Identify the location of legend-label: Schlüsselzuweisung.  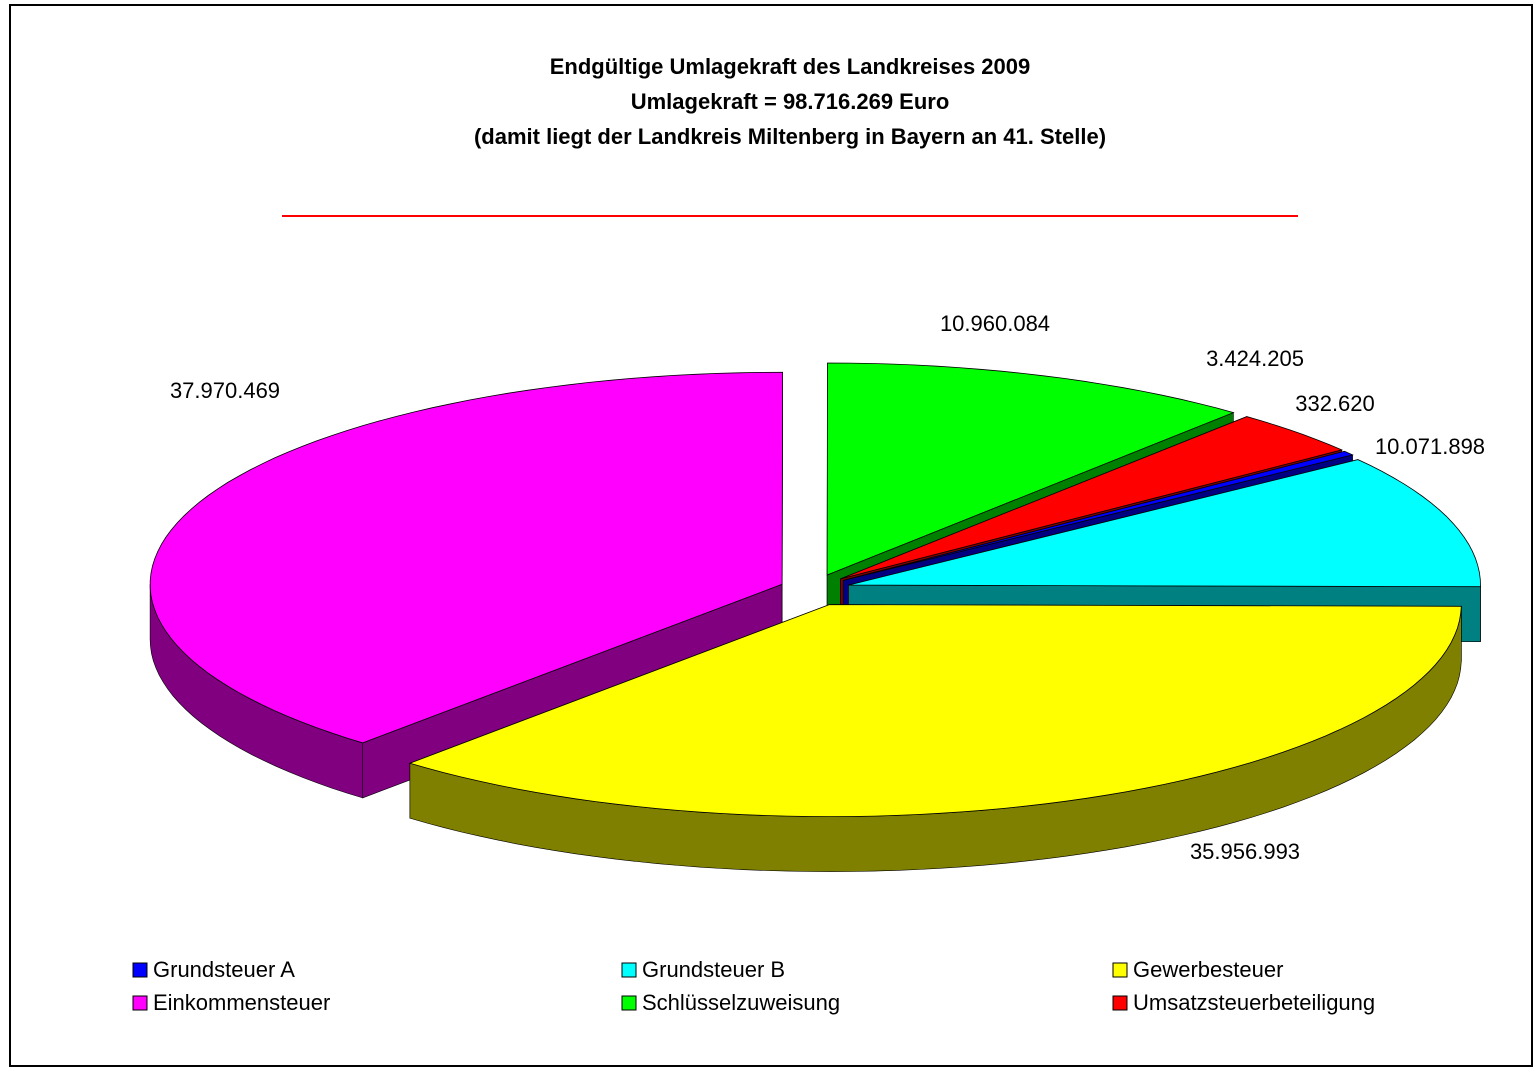
(741, 1002).